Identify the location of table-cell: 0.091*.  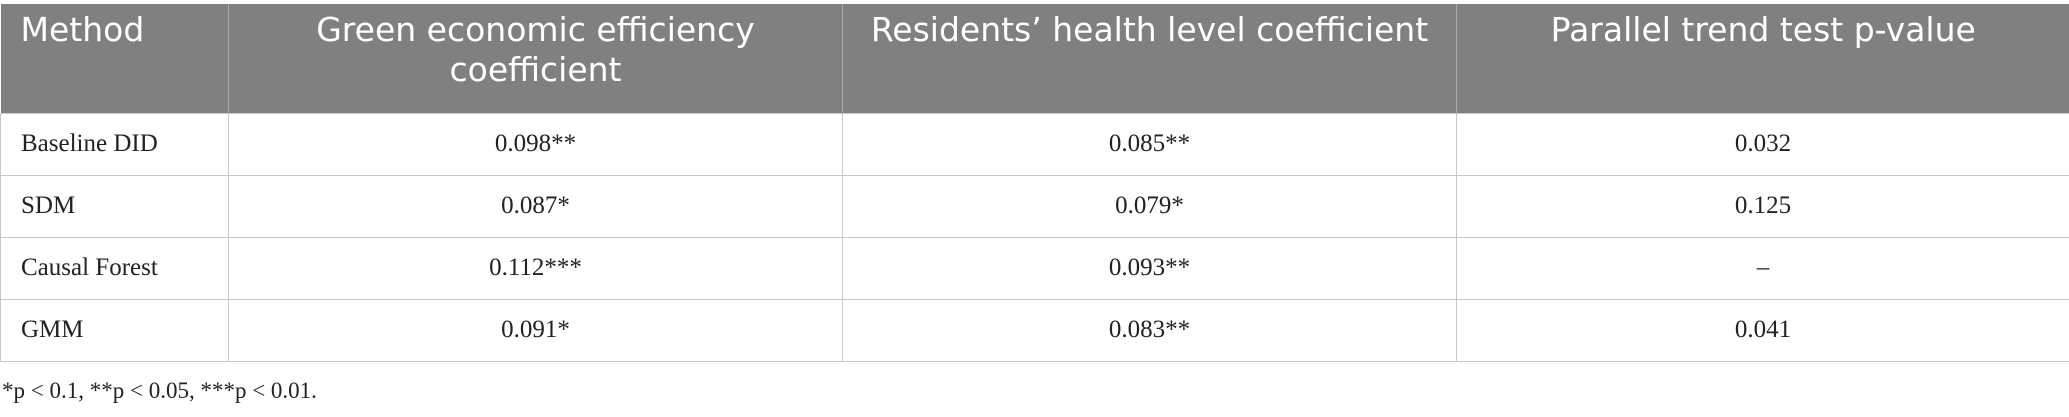
(535, 330).